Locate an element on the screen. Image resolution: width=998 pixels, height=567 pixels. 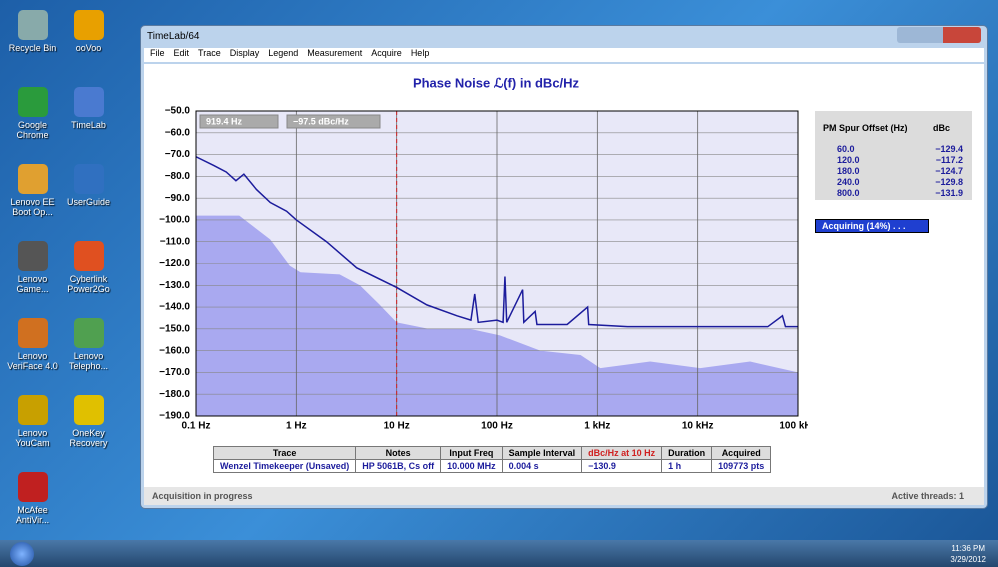
table-cell: HP 5061B, Cs off is located at coordinates (398, 466).